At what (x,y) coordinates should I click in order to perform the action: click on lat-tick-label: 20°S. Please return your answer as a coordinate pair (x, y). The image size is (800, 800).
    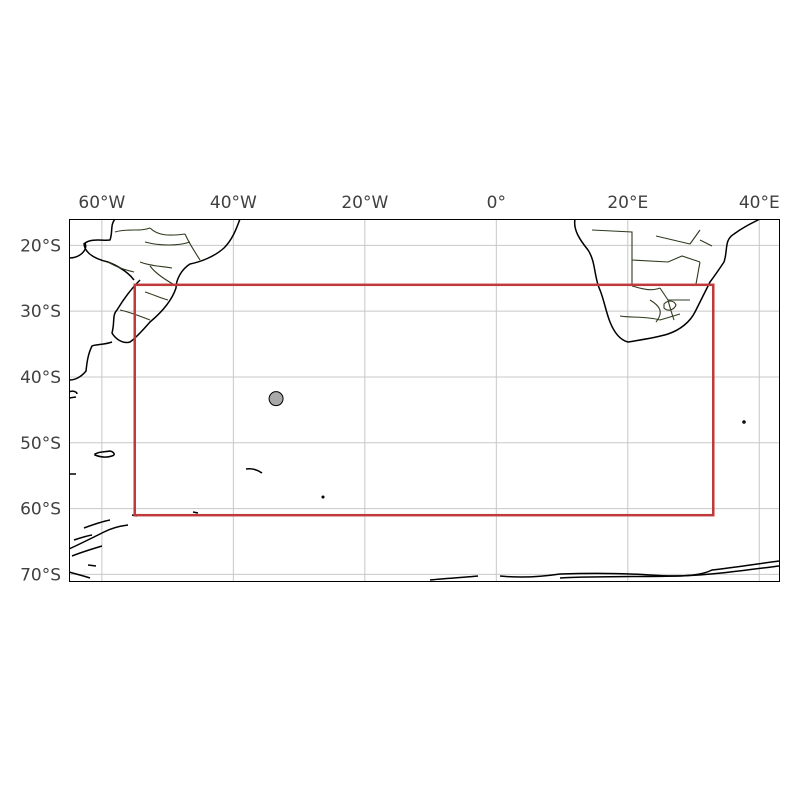
    Looking at the image, I should click on (40, 246).